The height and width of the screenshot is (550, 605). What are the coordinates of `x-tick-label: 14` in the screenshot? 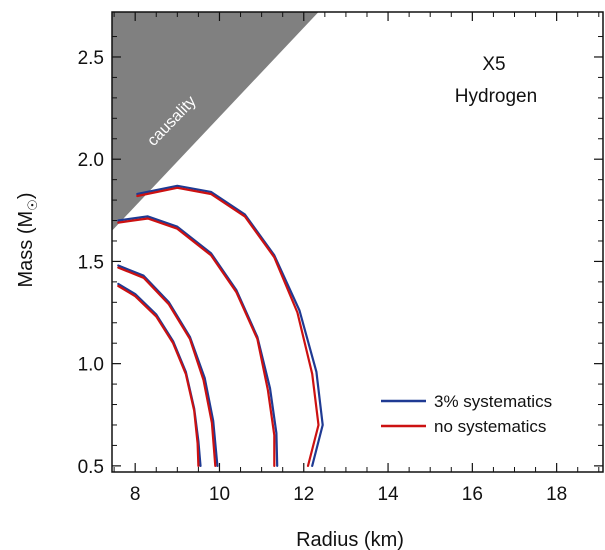 It's located at (388, 494).